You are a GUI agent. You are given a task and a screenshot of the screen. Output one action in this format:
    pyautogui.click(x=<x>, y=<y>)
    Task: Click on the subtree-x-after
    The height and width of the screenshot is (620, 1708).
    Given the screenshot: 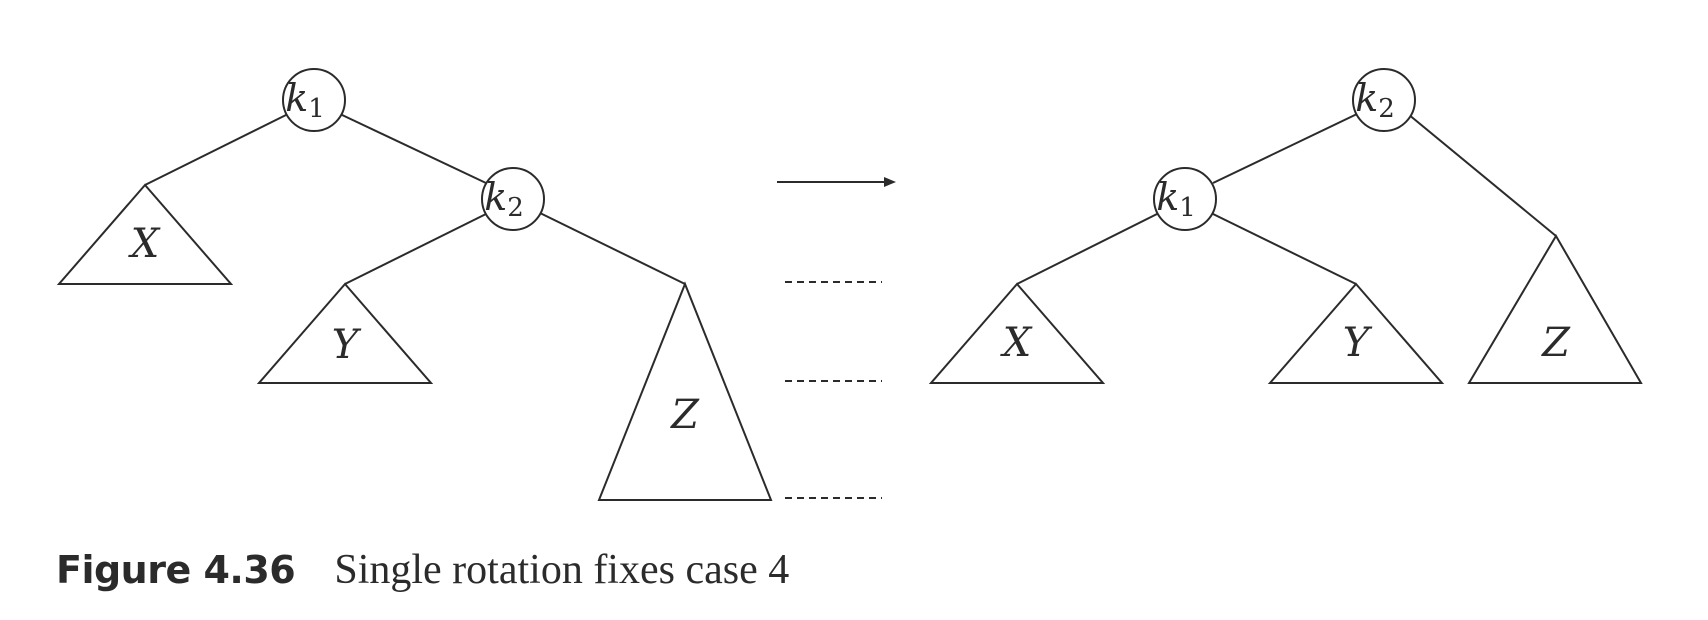 What is the action you would take?
    pyautogui.click(x=1017, y=333)
    